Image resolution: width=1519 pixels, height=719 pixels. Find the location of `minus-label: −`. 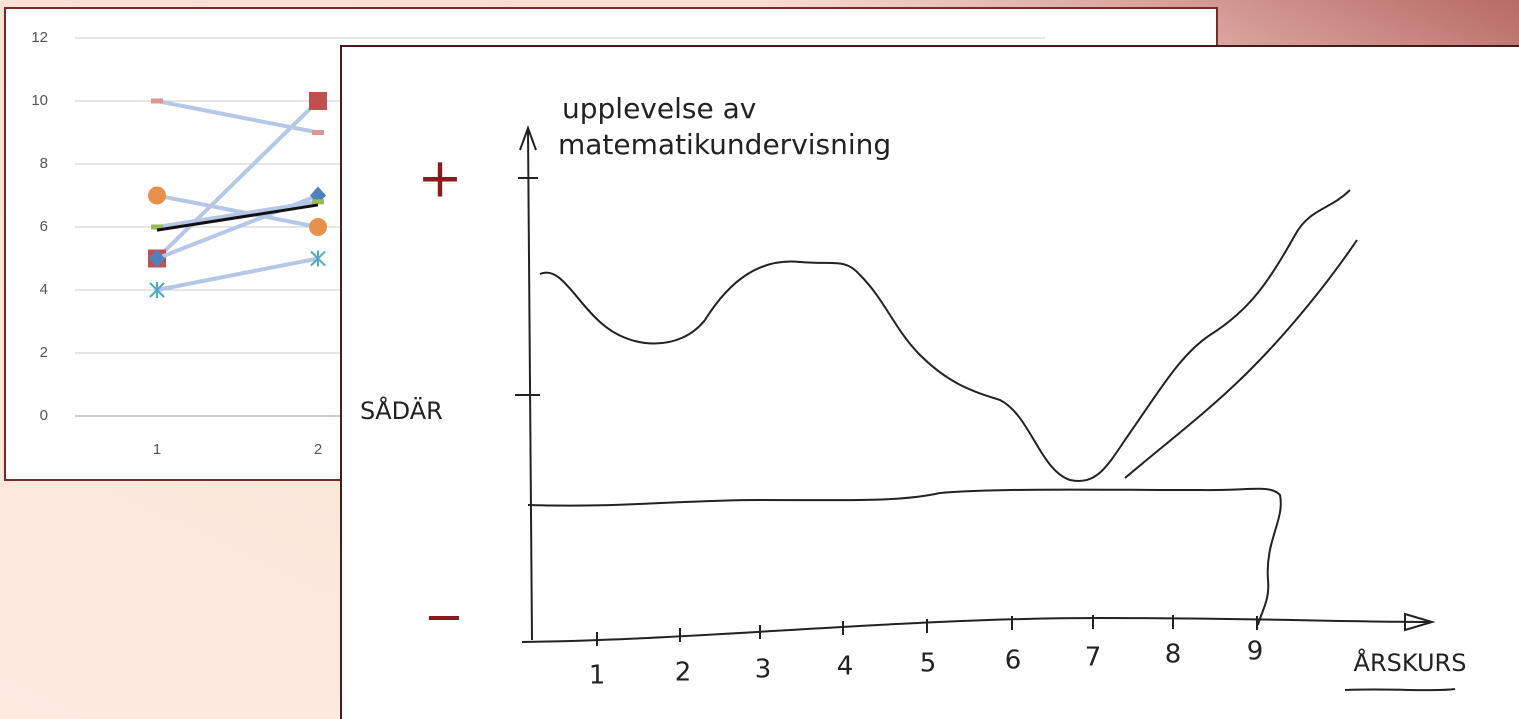

minus-label: − is located at coordinates (444, 617).